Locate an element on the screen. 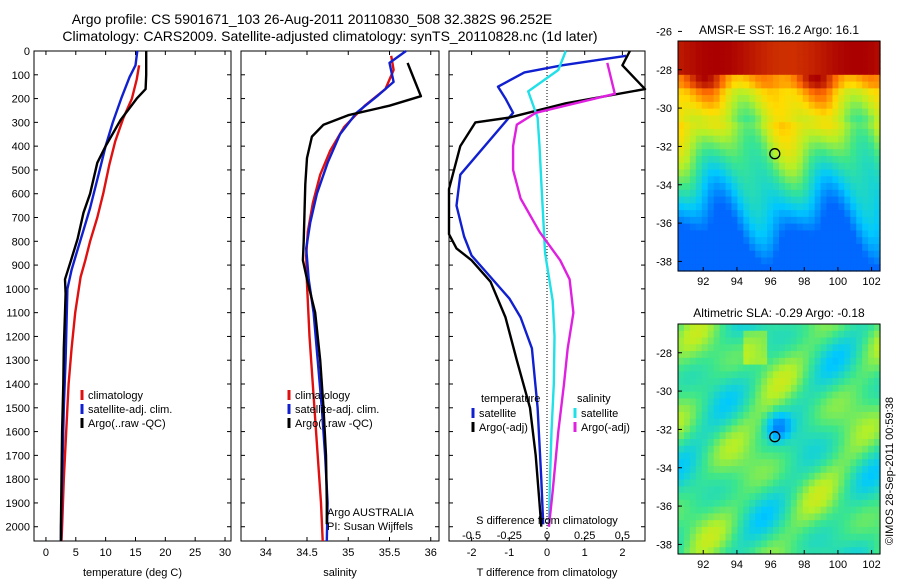 The height and width of the screenshot is (580, 900). y-tick-label: 0 is located at coordinates (27, 52).